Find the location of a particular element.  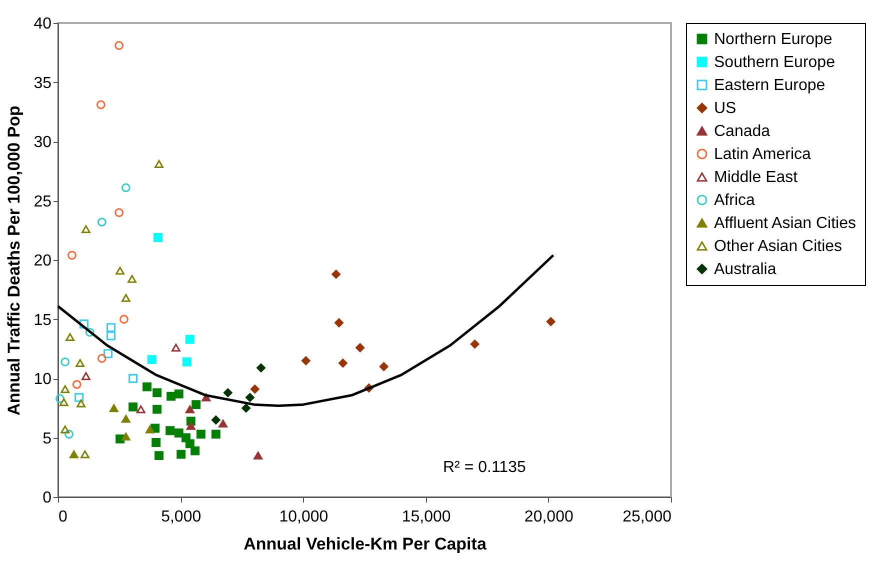

legend-label: US is located at coordinates (725, 108).